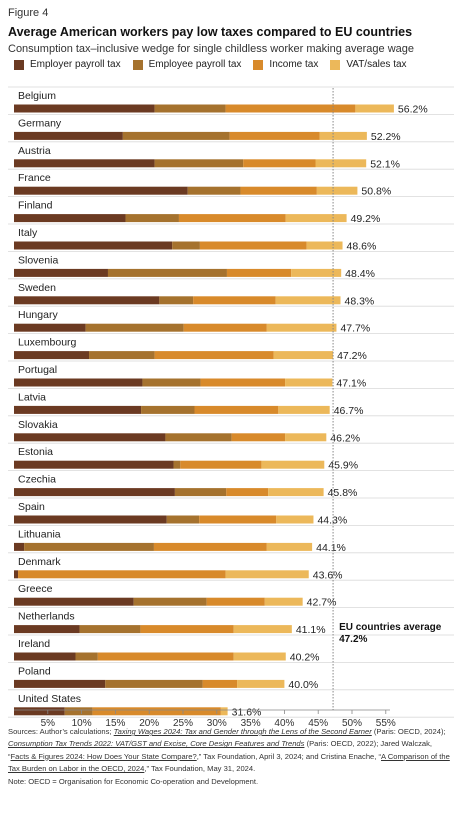  Describe the element at coordinates (34, 671) in the screenshot. I see `country-label: Poland` at that location.